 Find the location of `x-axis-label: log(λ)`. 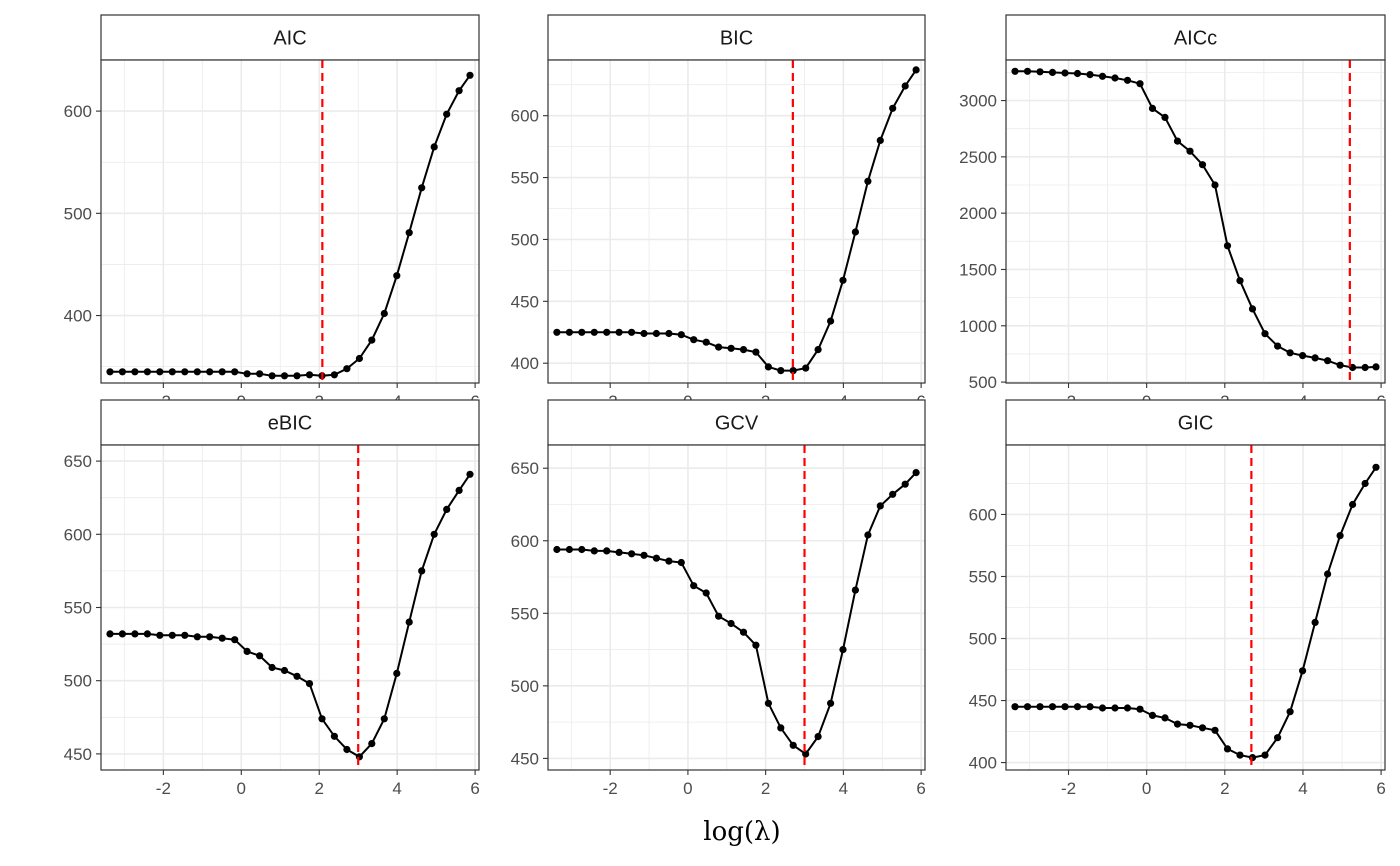

x-axis-label: log(λ) is located at coordinates (741, 832).